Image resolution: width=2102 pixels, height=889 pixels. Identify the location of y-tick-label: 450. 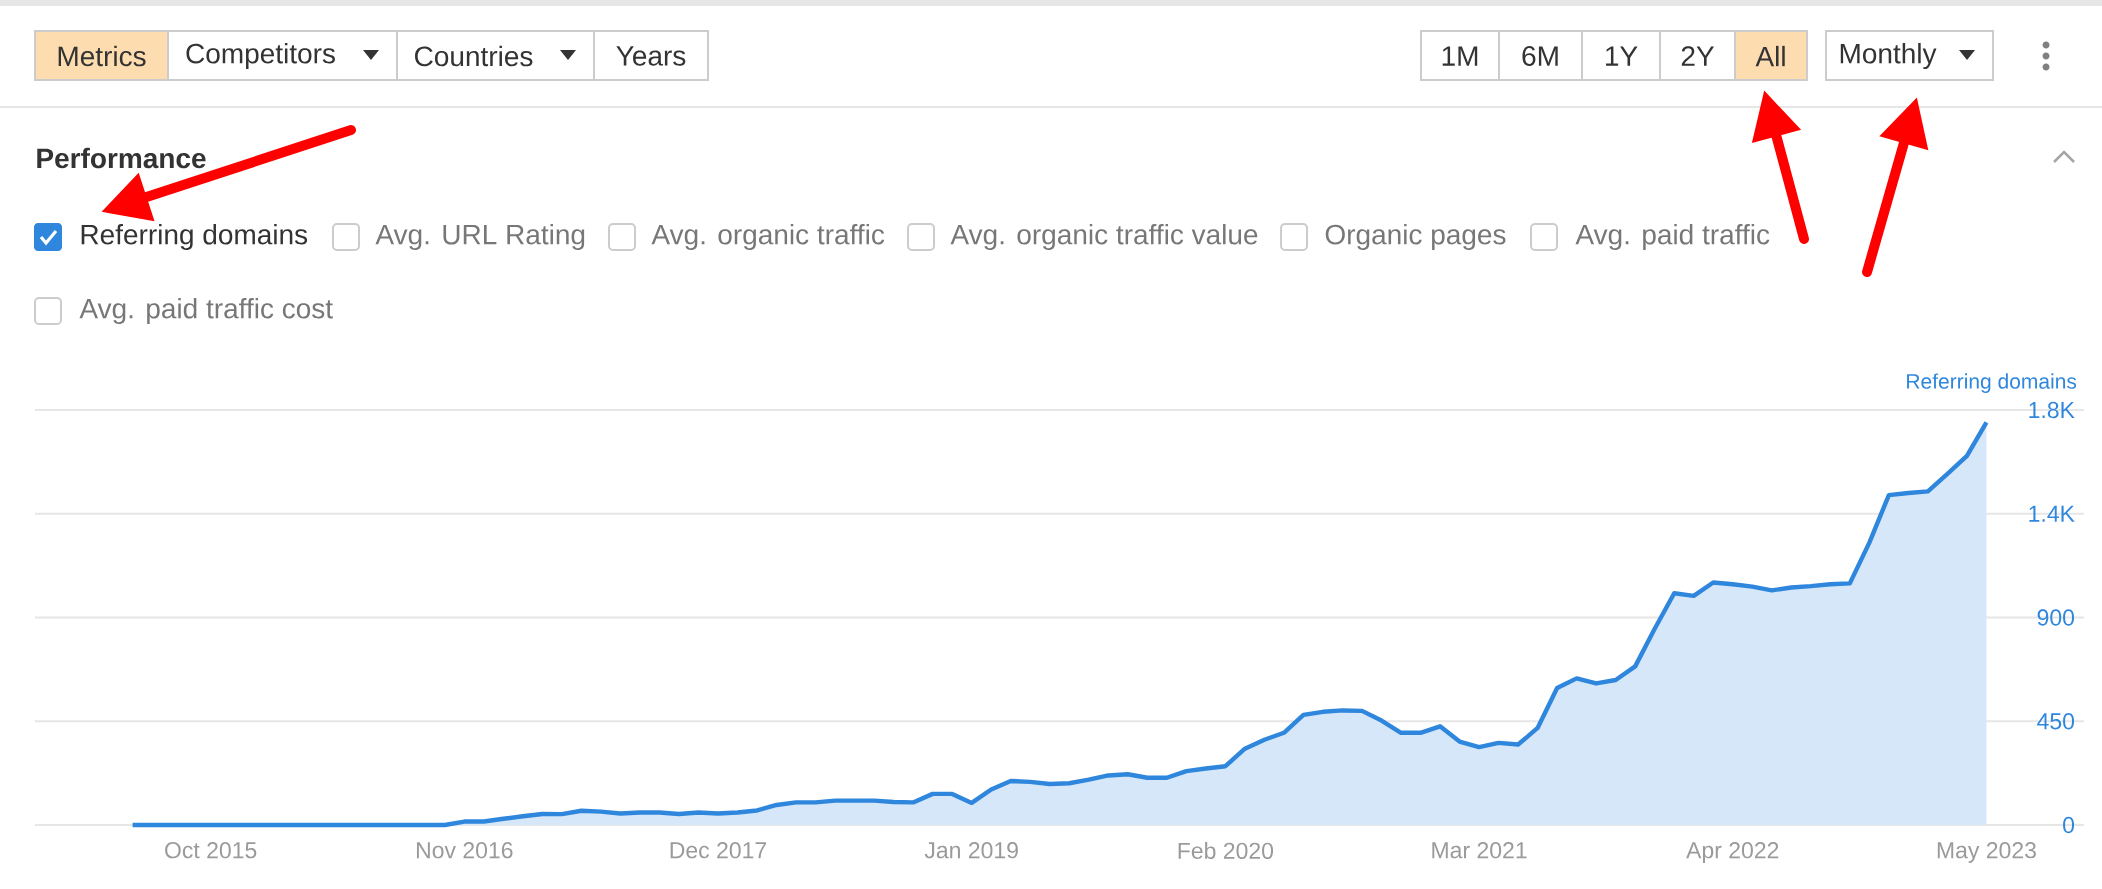
(2056, 721).